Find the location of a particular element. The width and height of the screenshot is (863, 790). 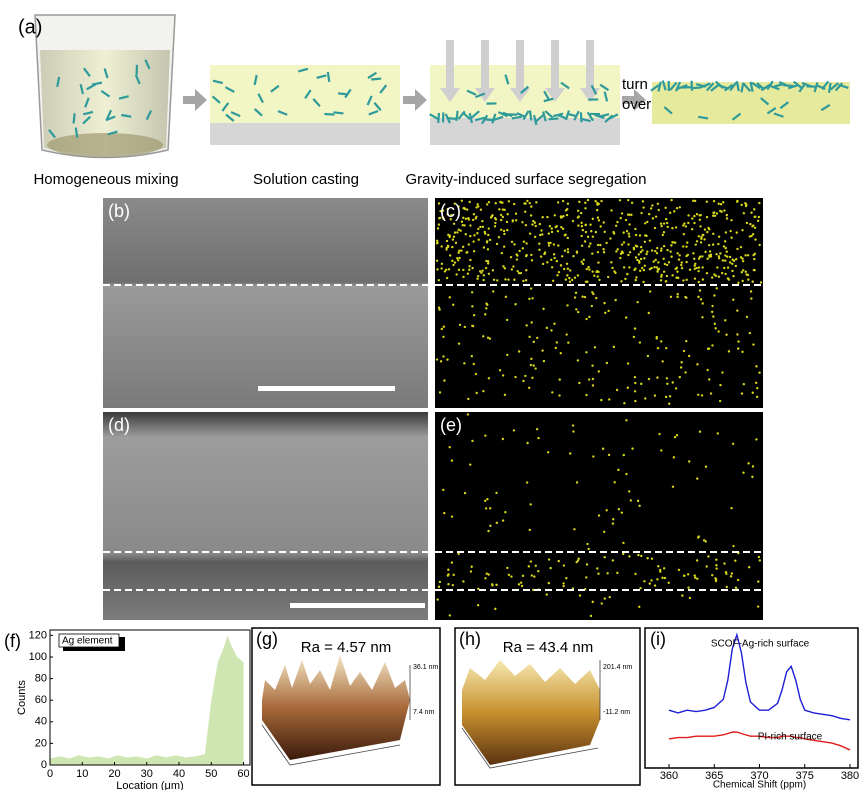

panel-label: (d) is located at coordinates (119, 425).